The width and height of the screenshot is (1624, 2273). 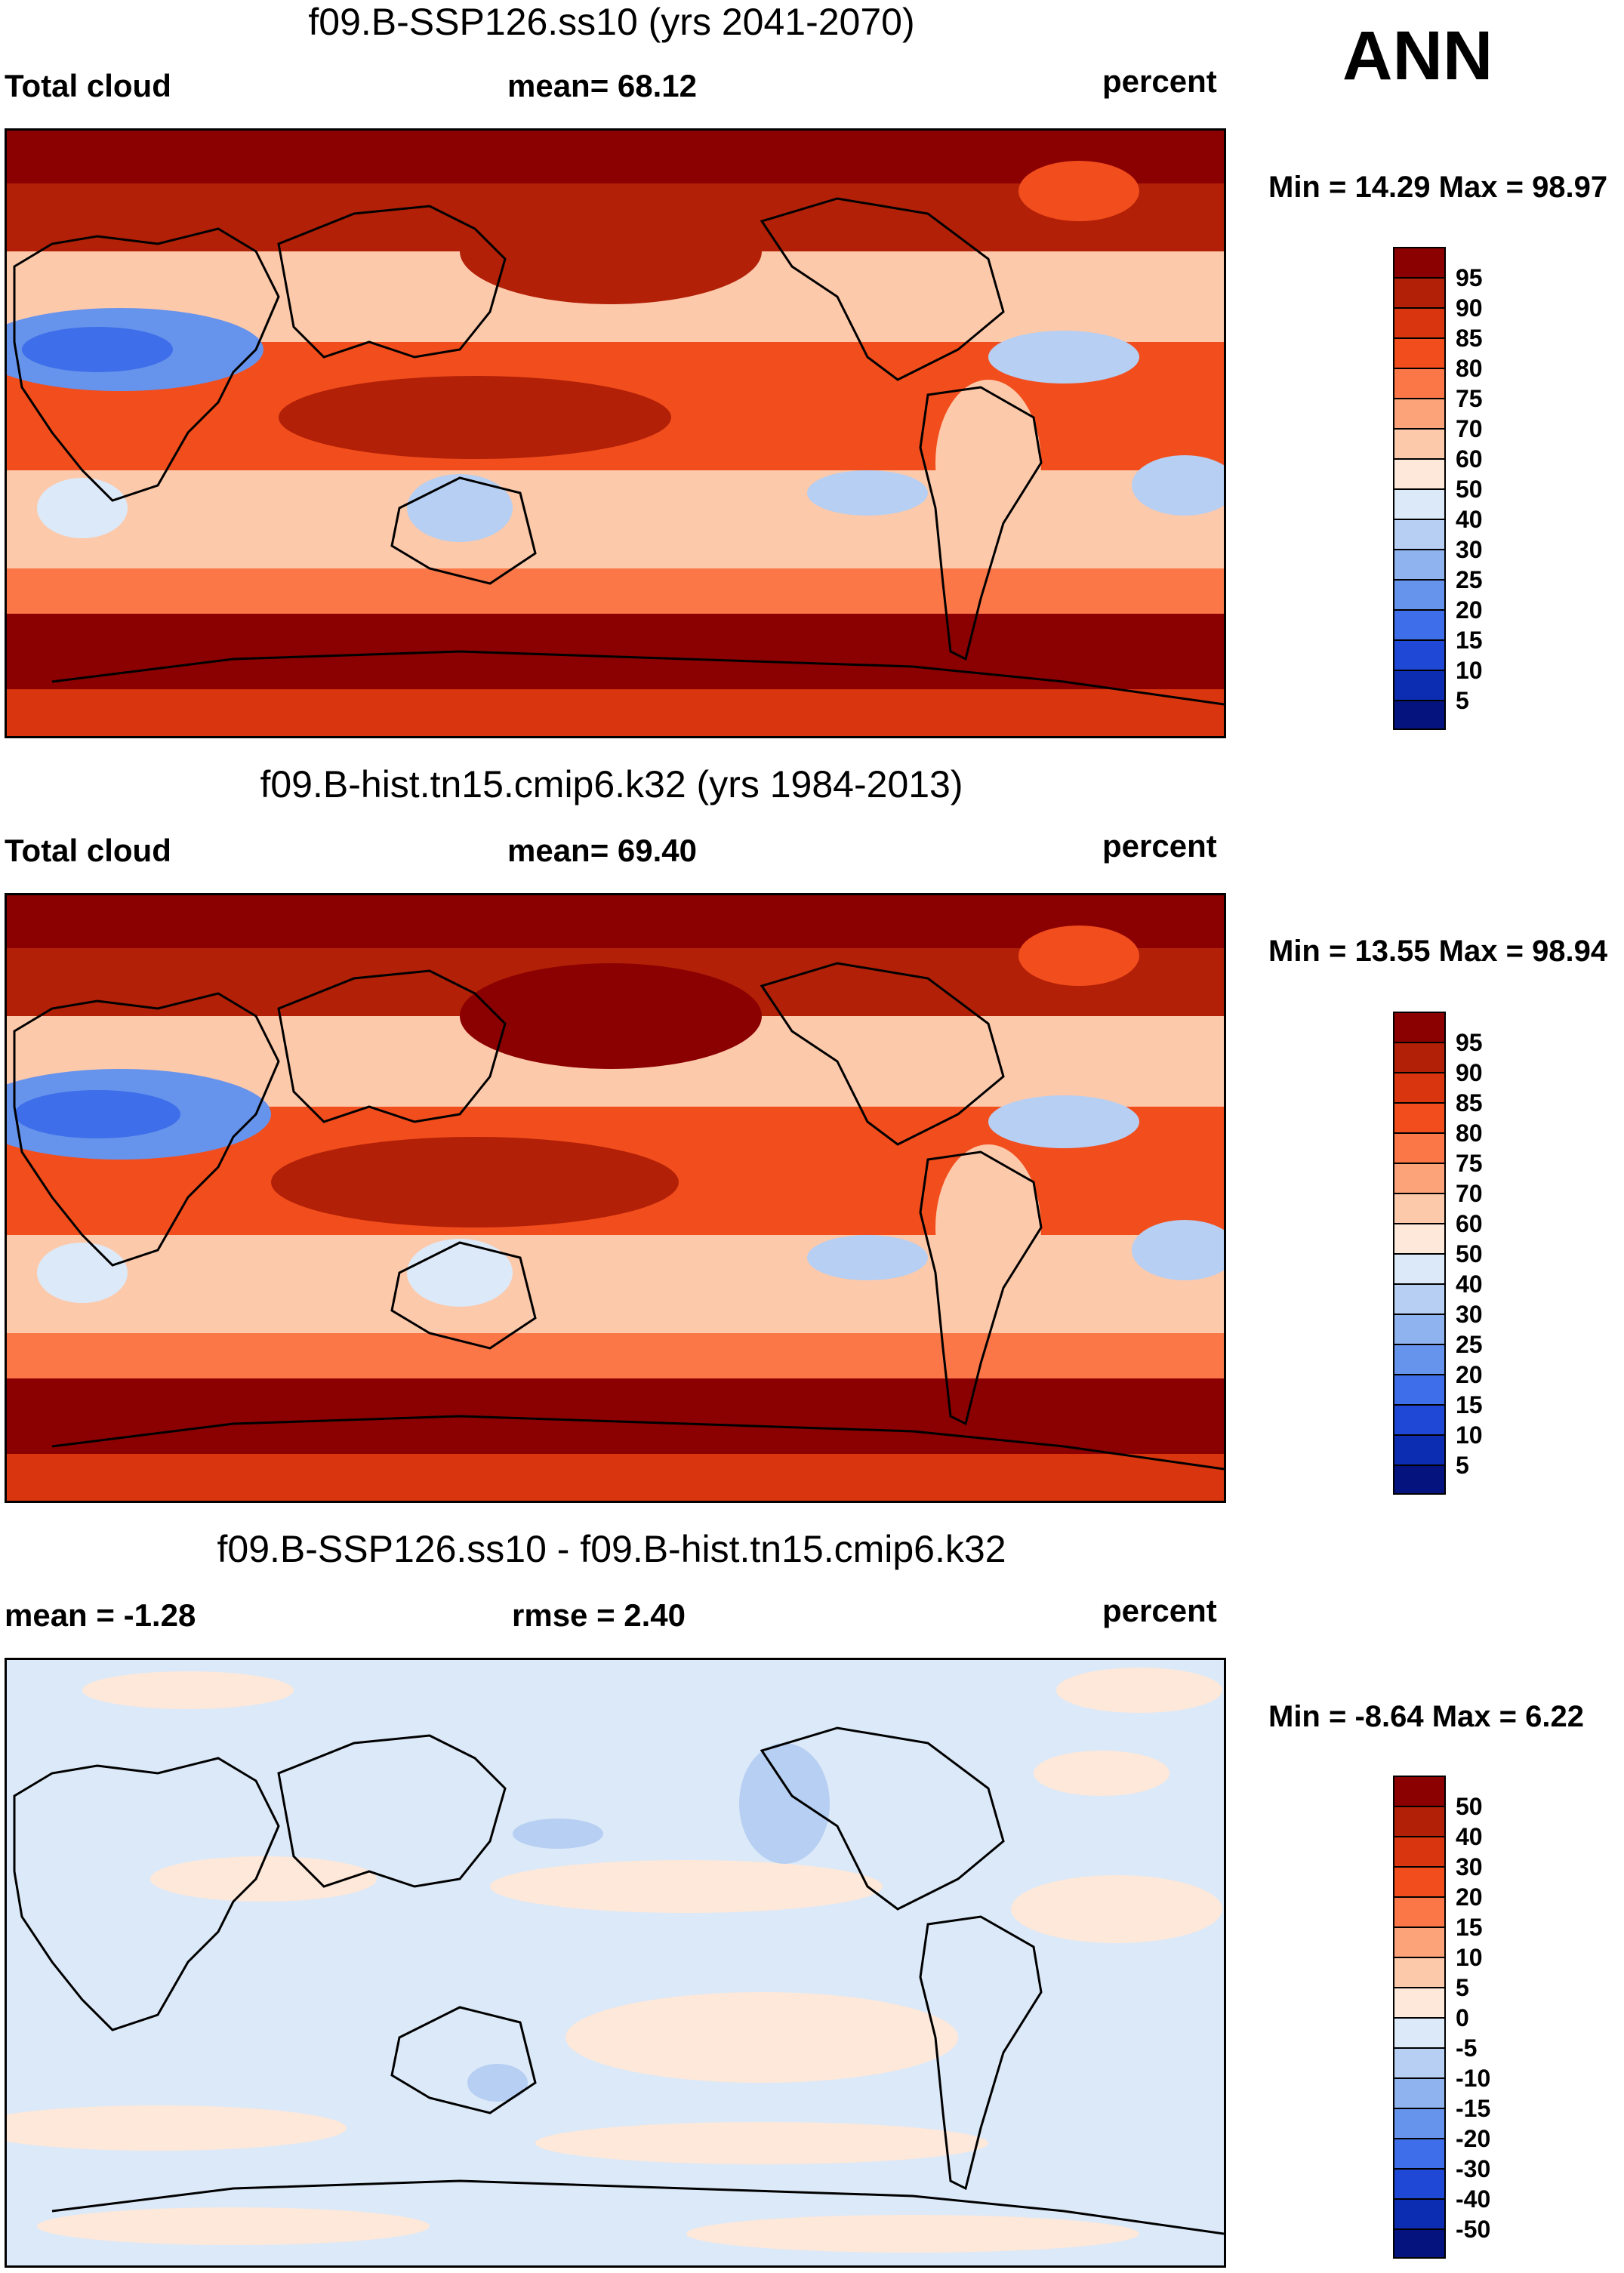 What do you see at coordinates (1160, 1610) in the screenshot?
I see `panel3-units-label: percent` at bounding box center [1160, 1610].